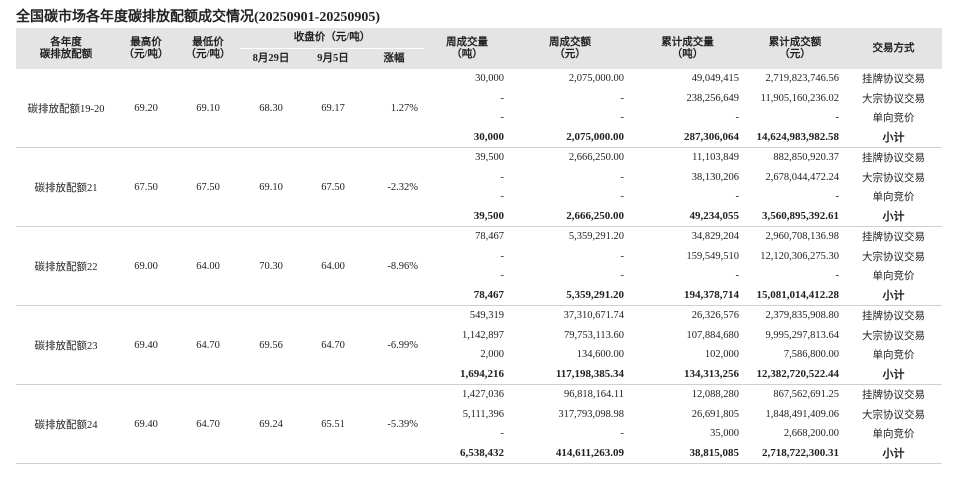 This screenshot has width=963, height=499. Describe the element at coordinates (394, 424) in the screenshot. I see `group-cell: -5.39%` at that location.